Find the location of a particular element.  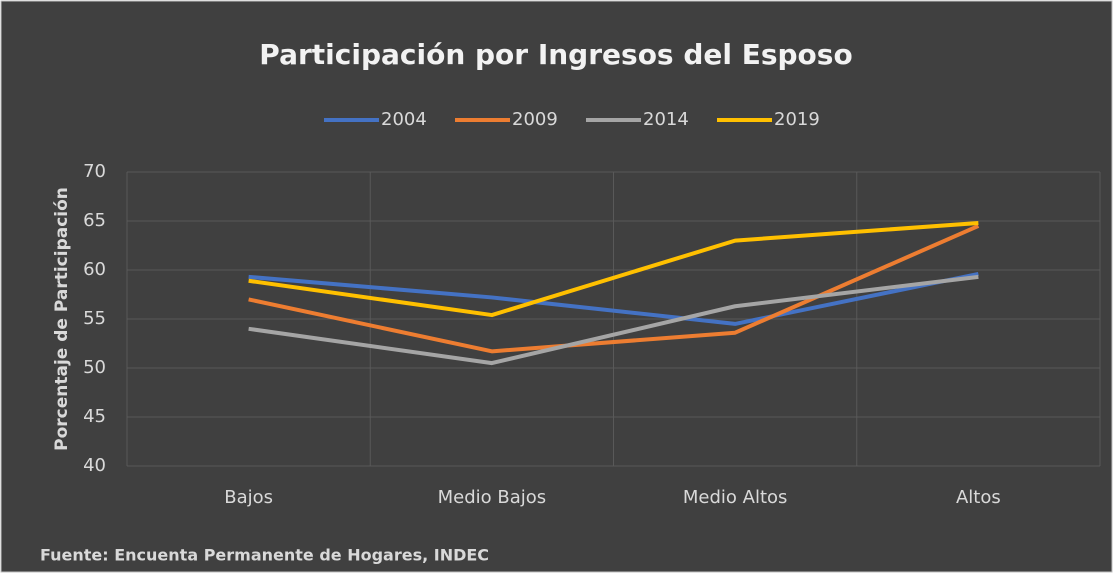

x-tick-label: Altos is located at coordinates (978, 497).